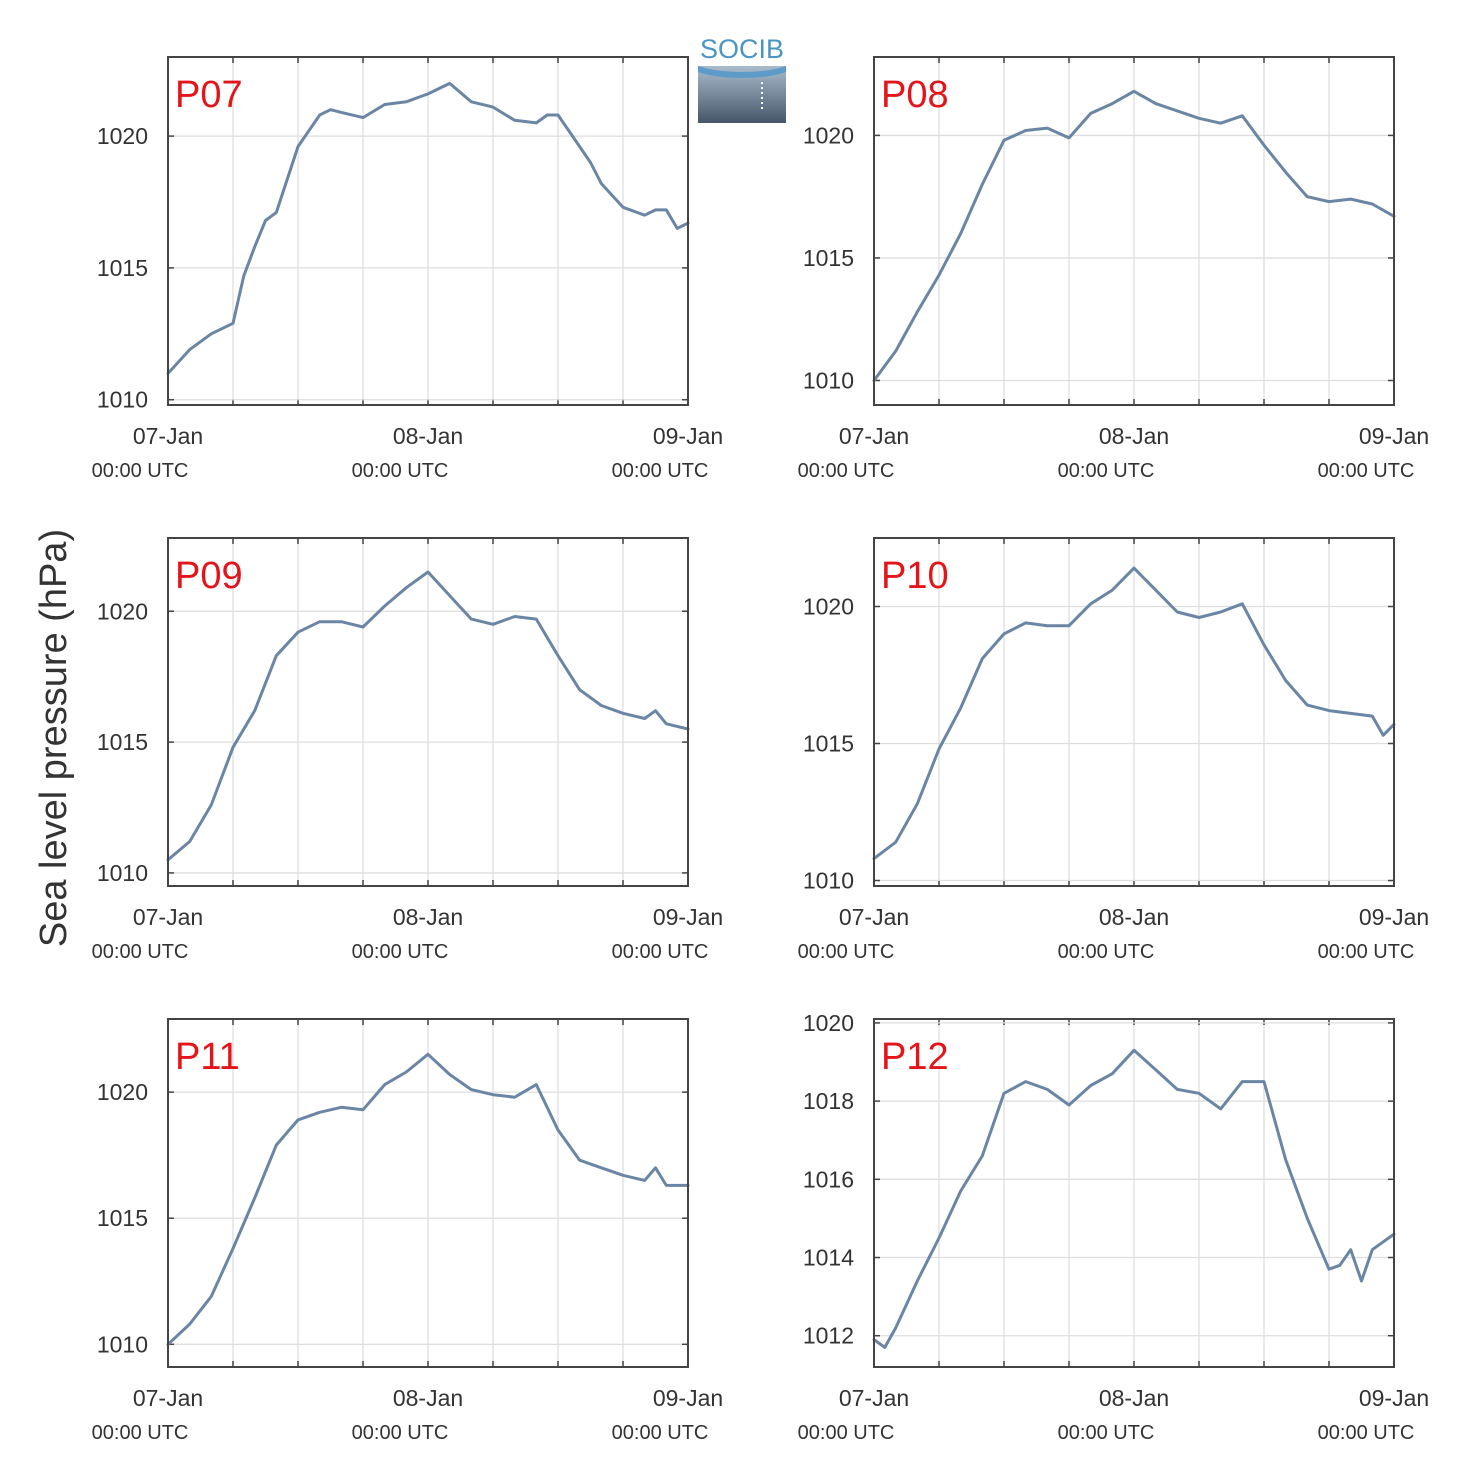 Image resolution: width=1467 pixels, height=1474 pixels. Describe the element at coordinates (915, 95) in the screenshot. I see `panel-label: P08` at that location.